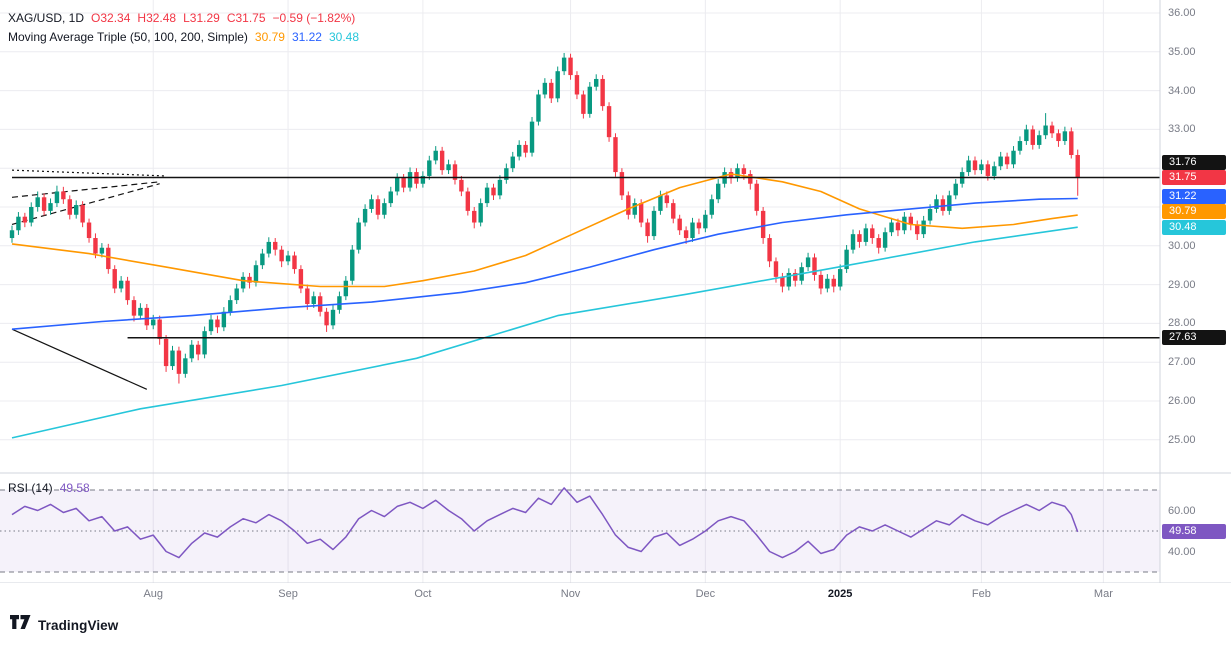  Describe the element at coordinates (344, 36) in the screenshot. I see `ma200-value: 30.48` at that location.